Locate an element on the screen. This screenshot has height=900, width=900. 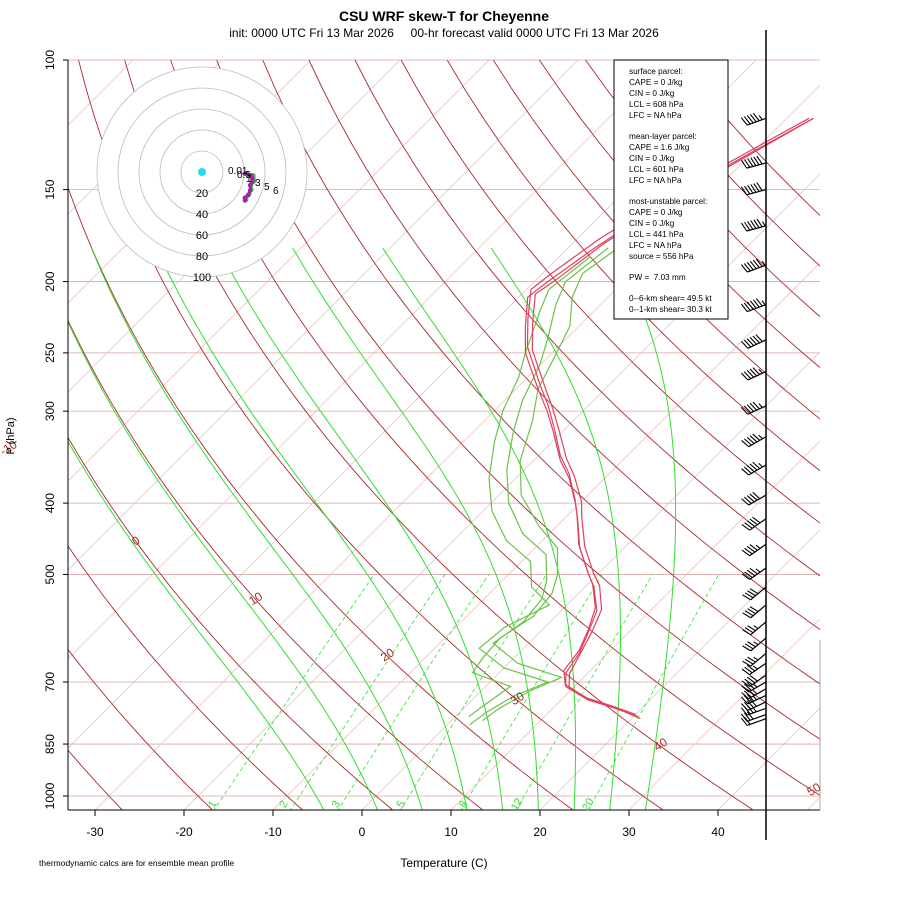
hodograph-ring-label-40: 40 is located at coordinates (202, 215).